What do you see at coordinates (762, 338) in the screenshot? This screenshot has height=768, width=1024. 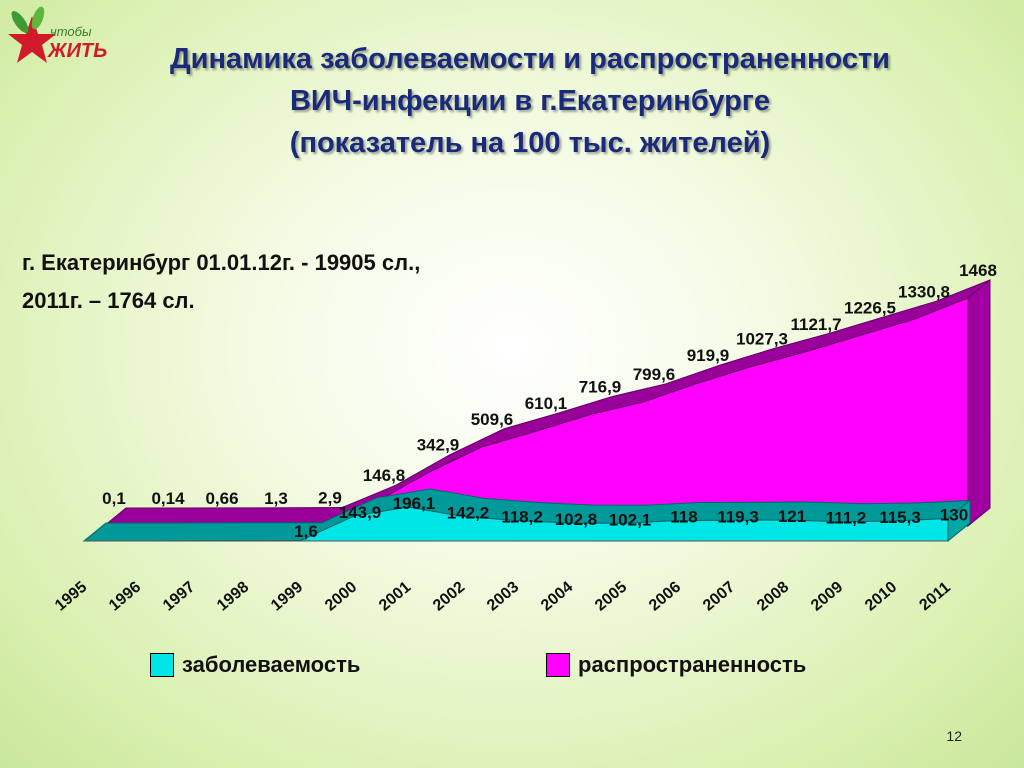 I see `prevalence-data-label: 1027,3` at bounding box center [762, 338].